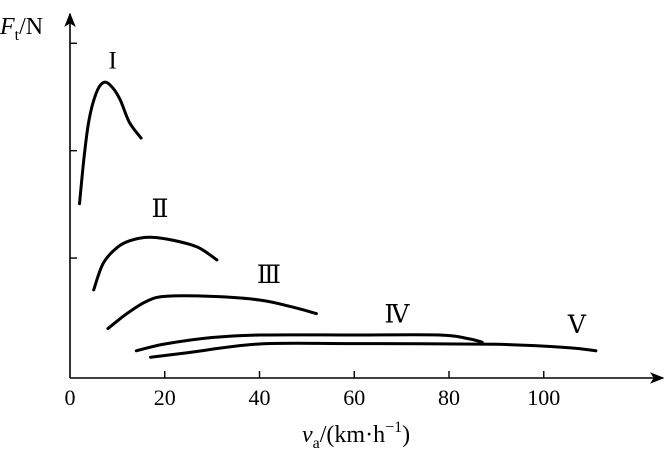 The image size is (665, 450). I want to click on x-tick-label: 60, so click(354, 397).